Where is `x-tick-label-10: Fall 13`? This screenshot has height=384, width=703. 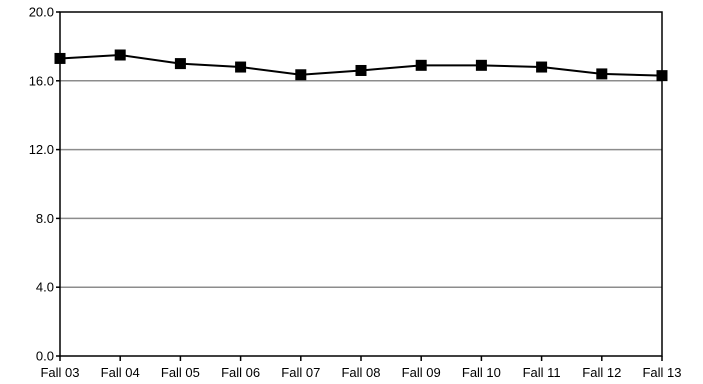
x-tick-label-10: Fall 13 is located at coordinates (661, 372).